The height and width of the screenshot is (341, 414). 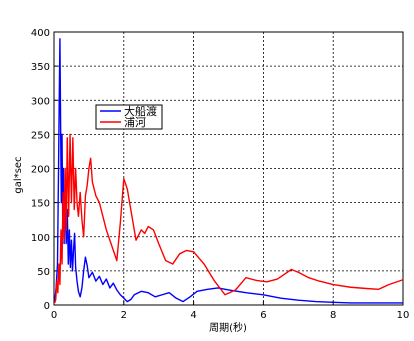 What do you see at coordinates (54, 315) in the screenshot?
I see `x-tick-label: 0` at bounding box center [54, 315].